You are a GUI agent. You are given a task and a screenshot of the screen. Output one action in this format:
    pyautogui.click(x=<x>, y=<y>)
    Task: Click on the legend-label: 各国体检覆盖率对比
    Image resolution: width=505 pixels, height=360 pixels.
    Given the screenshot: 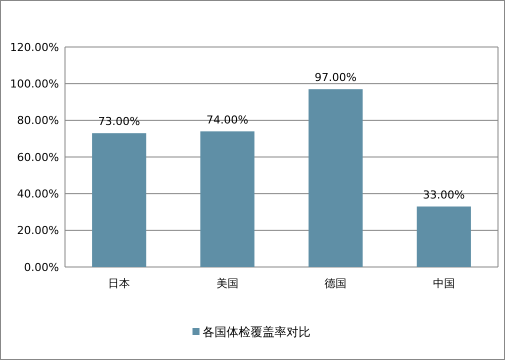 What is the action you would take?
    pyautogui.click(x=256, y=332)
    